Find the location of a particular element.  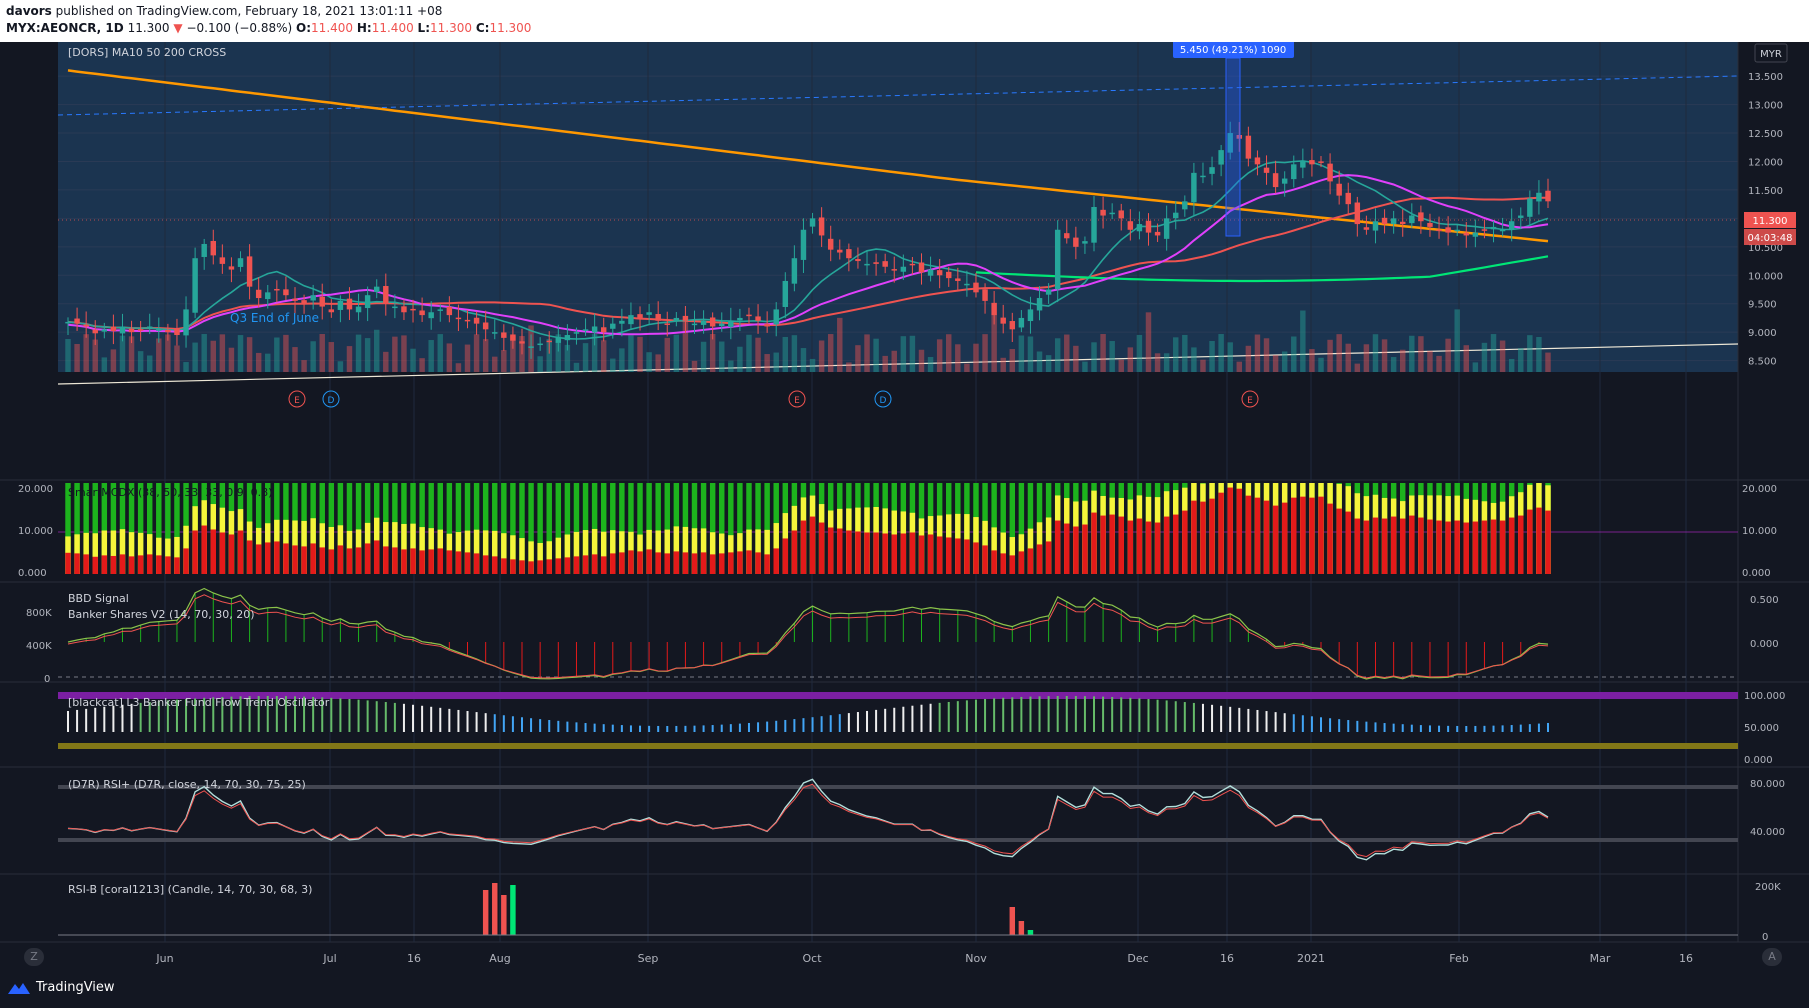

price-tick: 9.000 is located at coordinates (1762, 333).